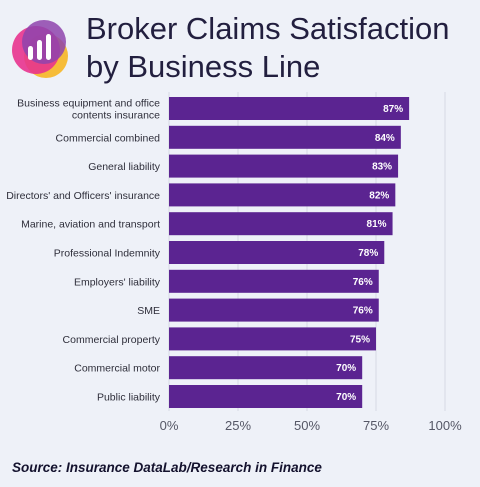 This screenshot has height=487, width=480. Describe the element at coordinates (117, 282) in the screenshot. I see `category-label: Employers' liability` at that location.